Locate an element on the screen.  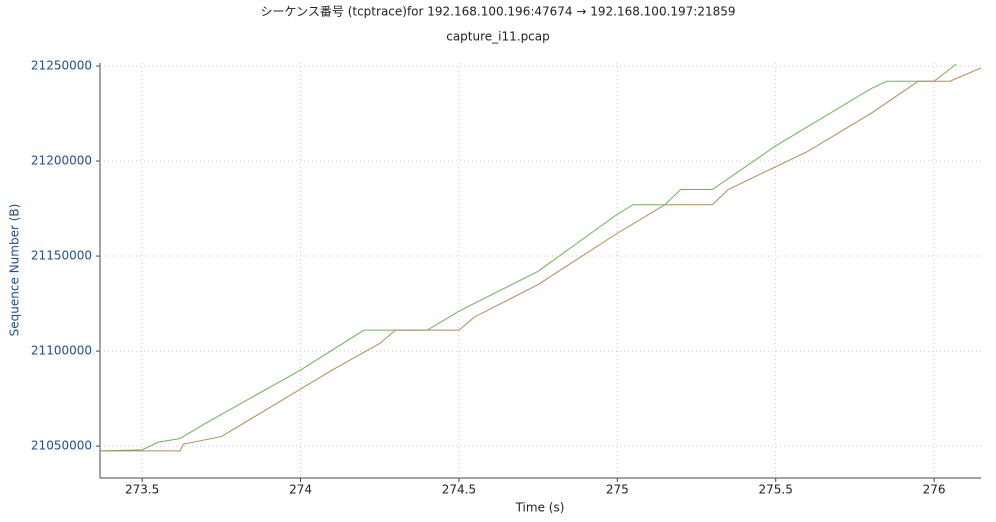
x-tick-label: 274 is located at coordinates (300, 490).